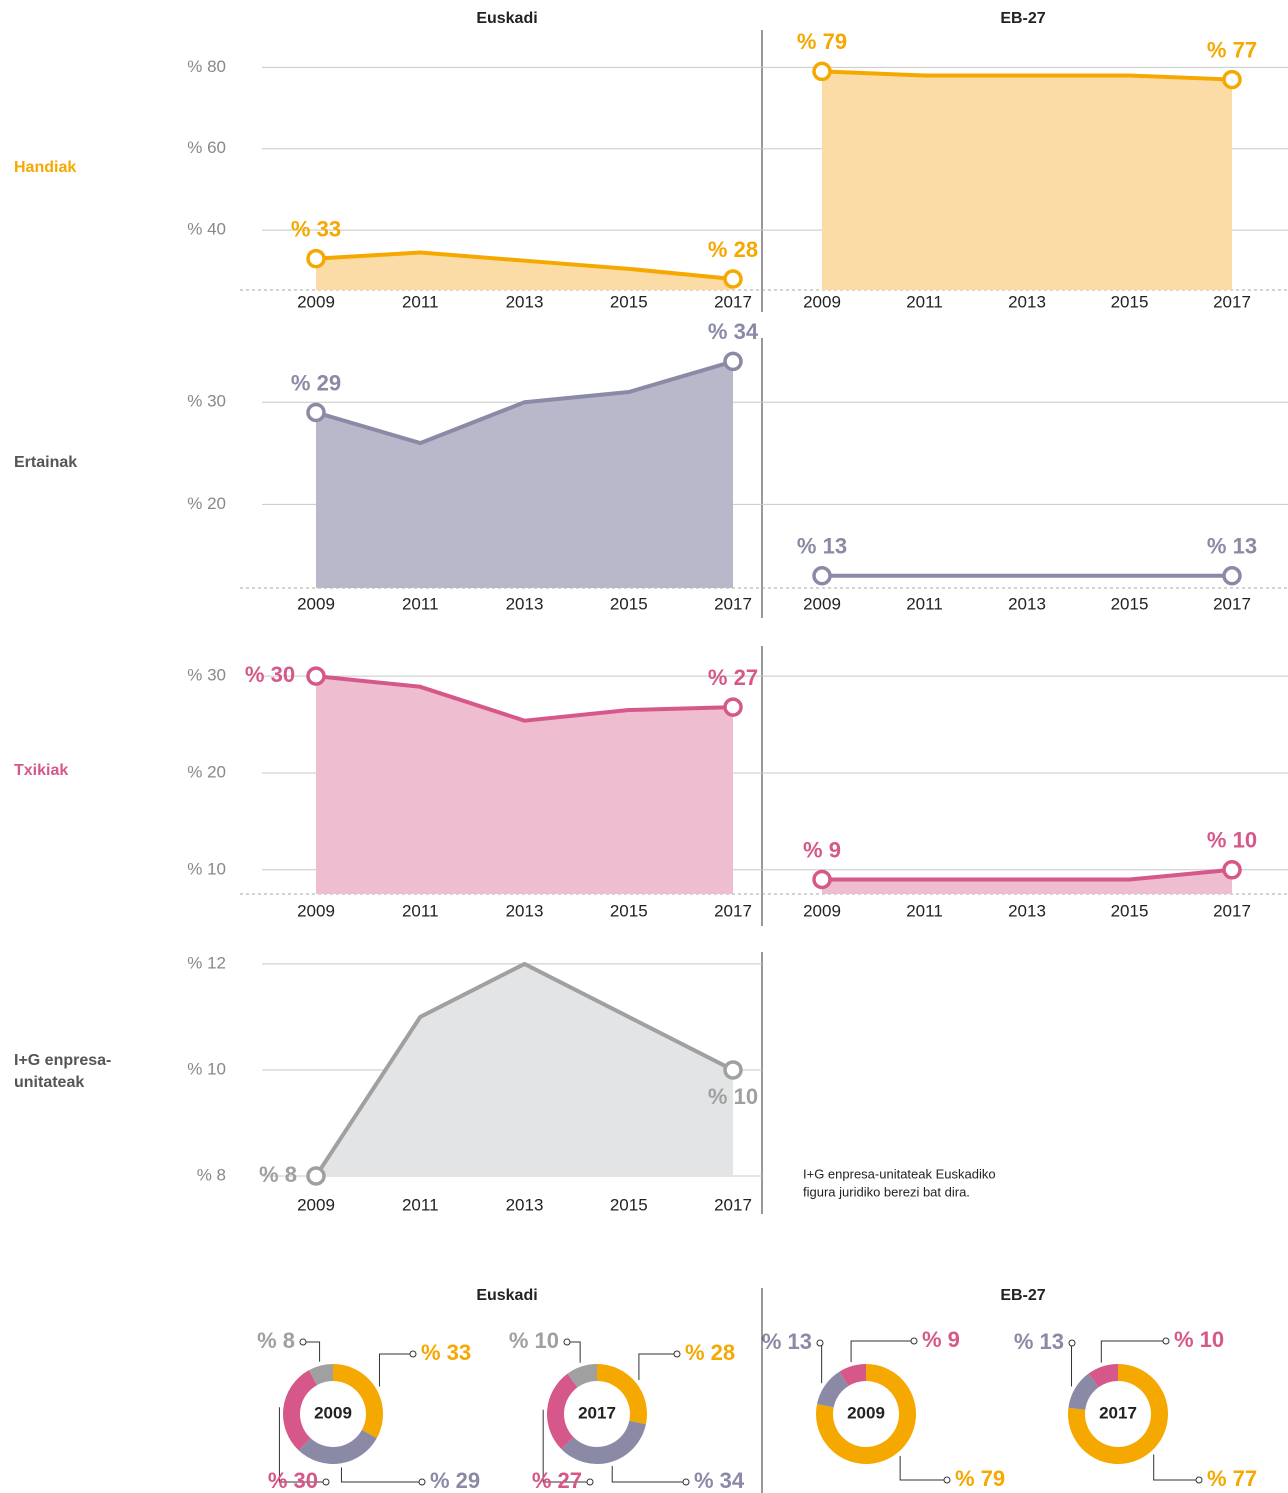 The height and width of the screenshot is (1493, 1288). I want to click on y-tick-label: % 8, so click(211, 1174).